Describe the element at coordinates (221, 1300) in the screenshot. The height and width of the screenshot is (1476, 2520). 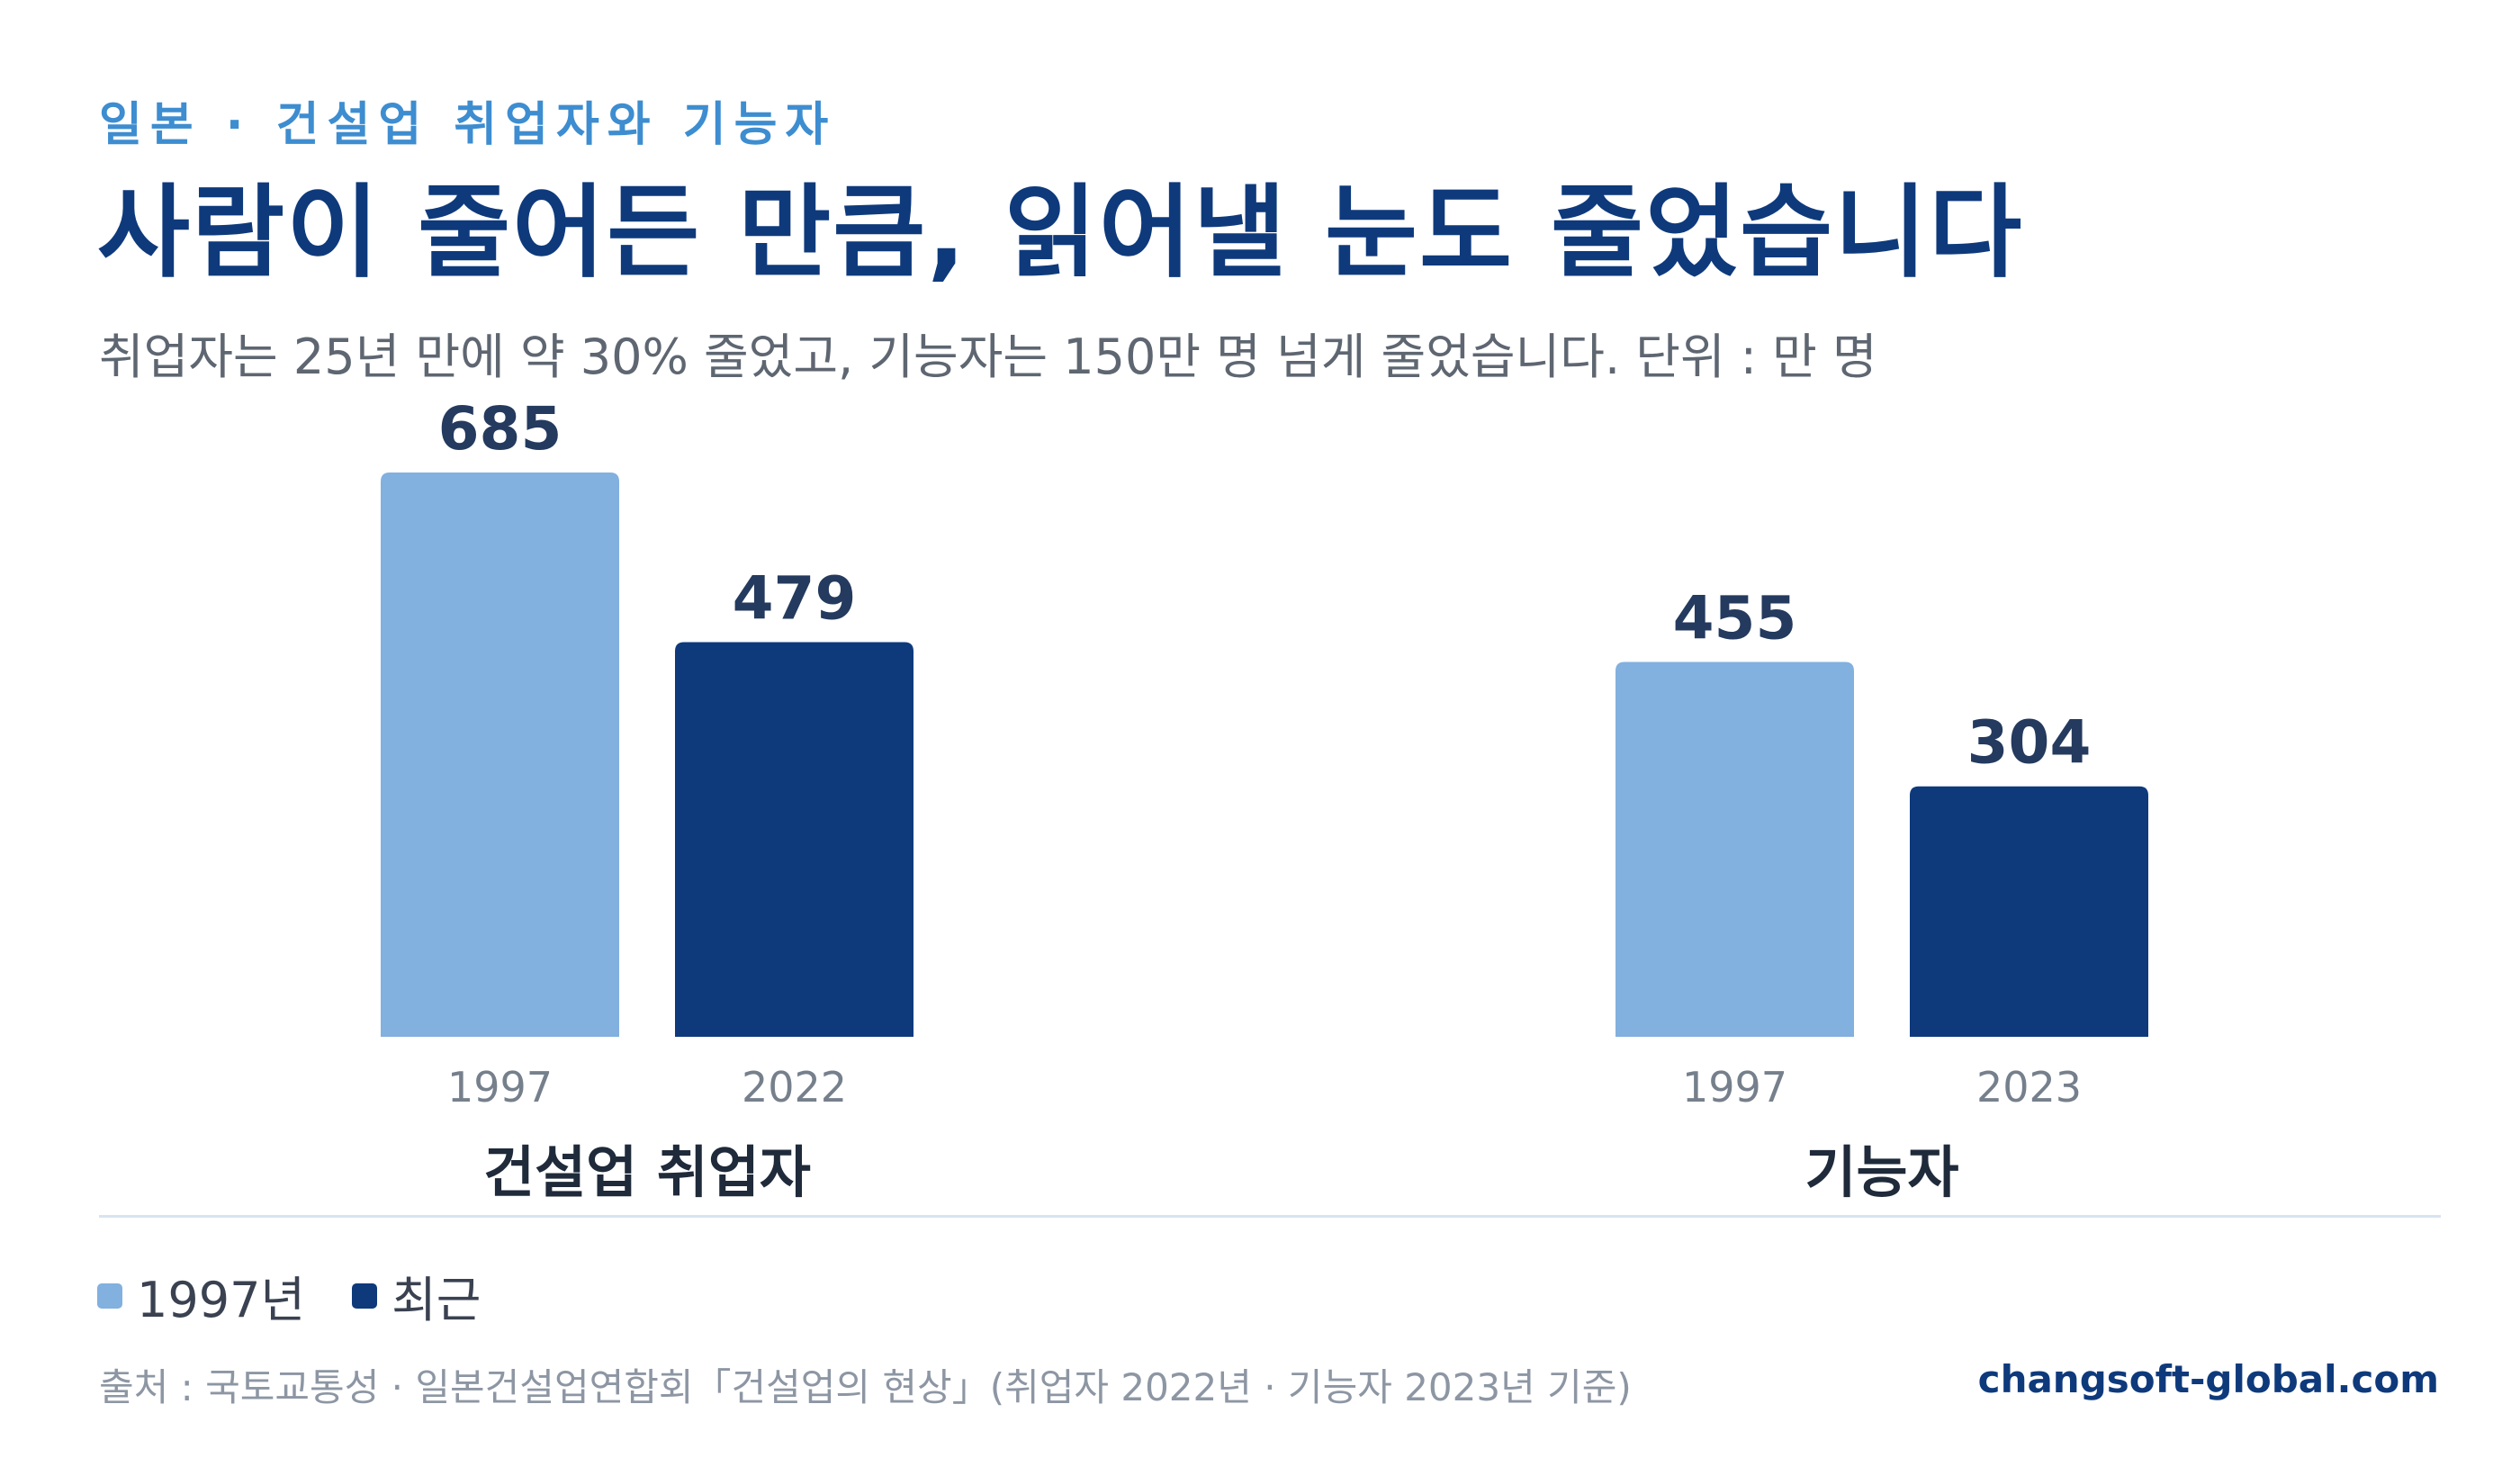
I see `legend-label-1997: 1997년` at that location.